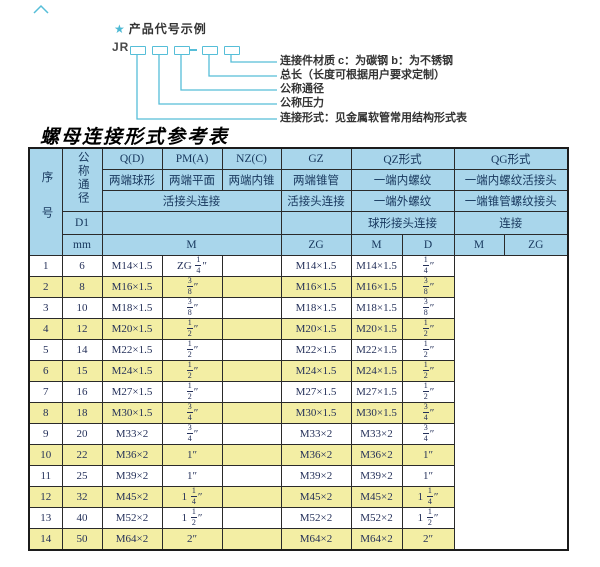 The width and height of the screenshot is (600, 567). What do you see at coordinates (192, 412) in the screenshot?
I see `cell-gz-zg: 3 4 ″` at bounding box center [192, 412].